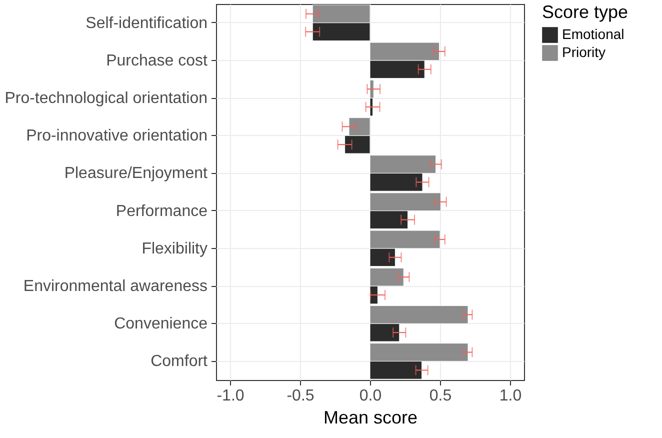  Describe the element at coordinates (300, 396) in the screenshot. I see `x-tick-label: -0.5` at that location.